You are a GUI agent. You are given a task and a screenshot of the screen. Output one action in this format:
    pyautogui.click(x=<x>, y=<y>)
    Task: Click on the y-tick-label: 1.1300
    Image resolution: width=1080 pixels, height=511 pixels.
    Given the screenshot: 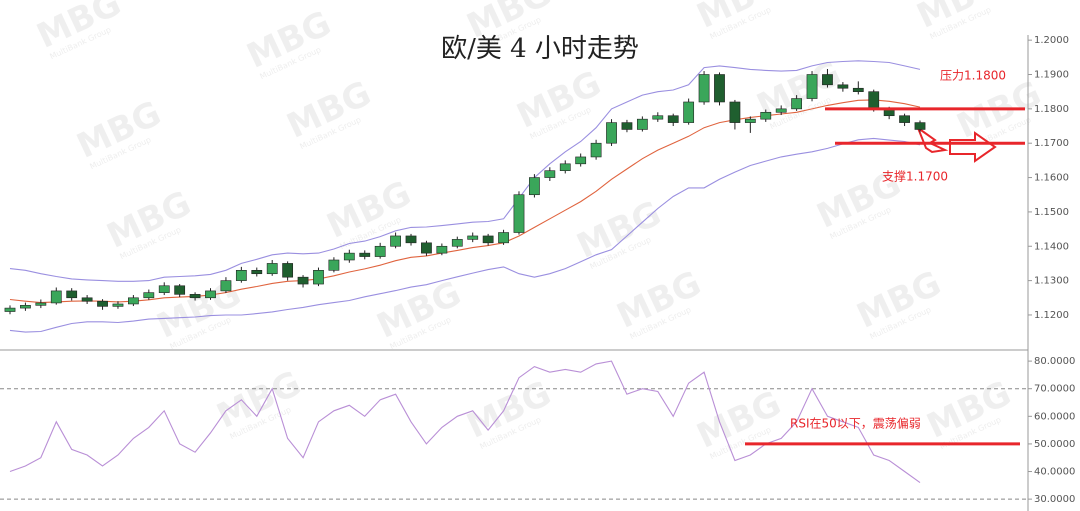 What is the action you would take?
    pyautogui.click(x=1051, y=281)
    